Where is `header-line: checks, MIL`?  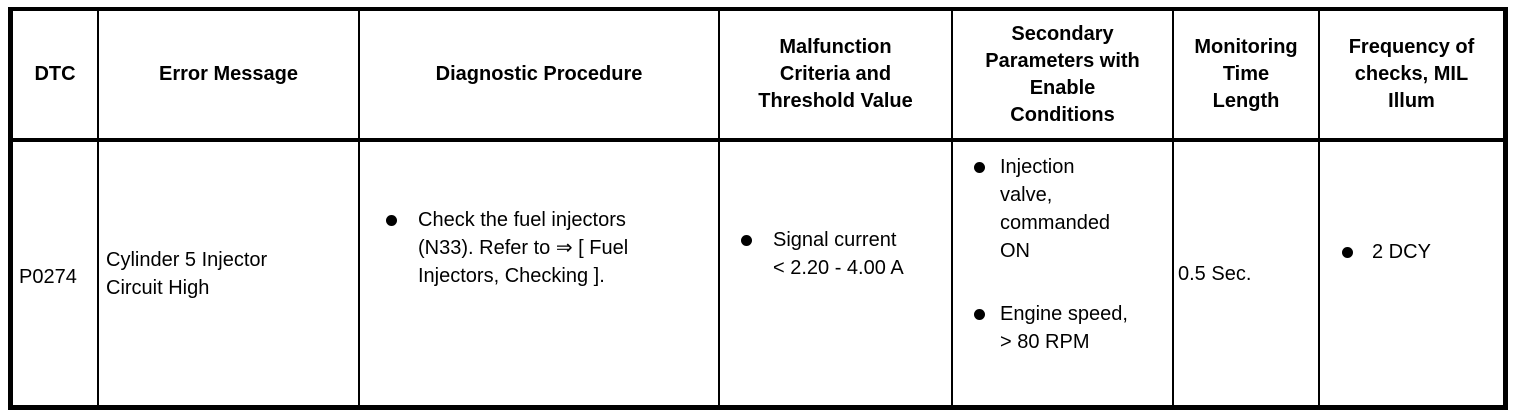 header-line: checks, MIL is located at coordinates (1411, 74).